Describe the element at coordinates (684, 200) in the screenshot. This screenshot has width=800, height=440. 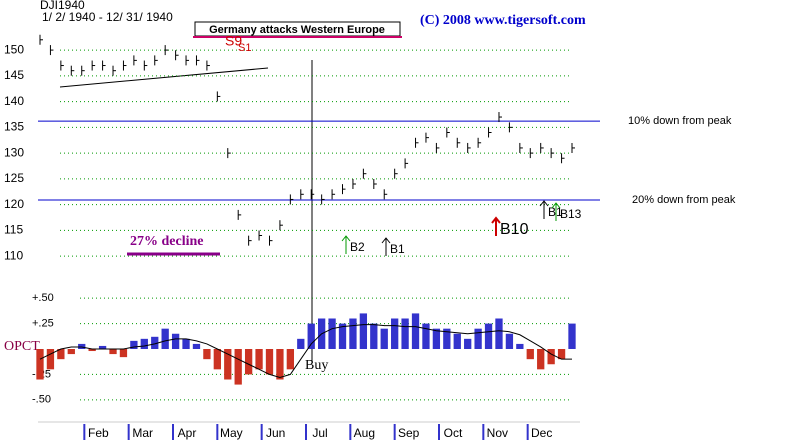
I see `reference-label: 20% down from peak` at that location.